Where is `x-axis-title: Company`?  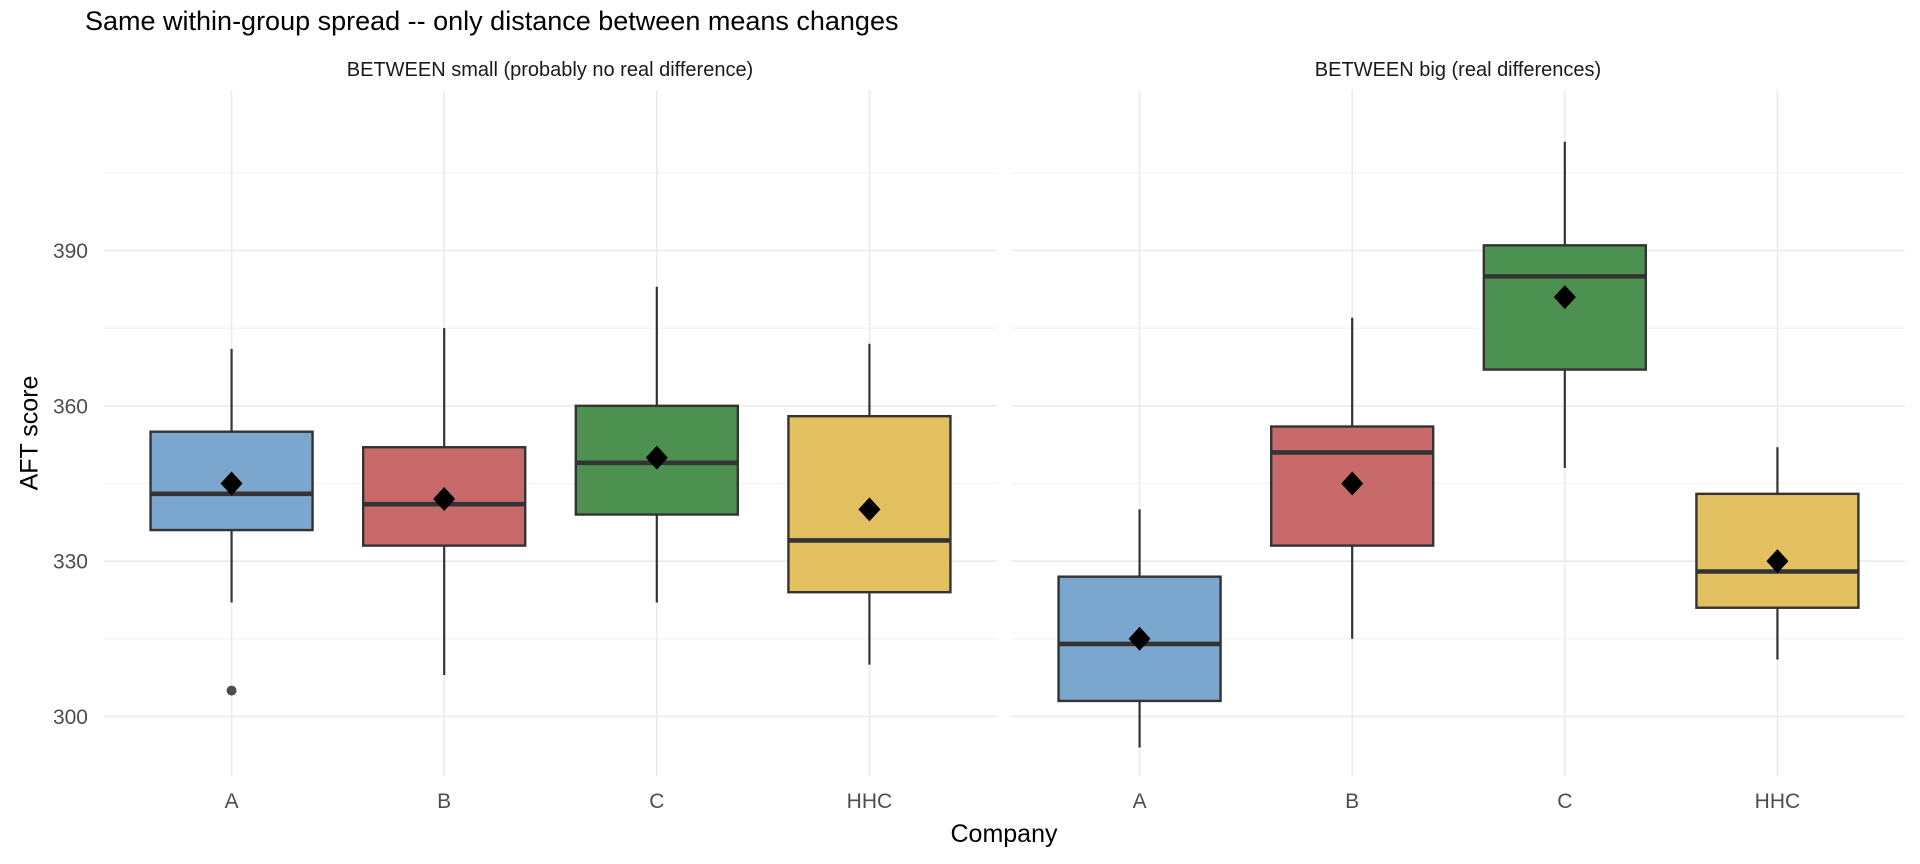 x-axis-title: Company is located at coordinates (1004, 834).